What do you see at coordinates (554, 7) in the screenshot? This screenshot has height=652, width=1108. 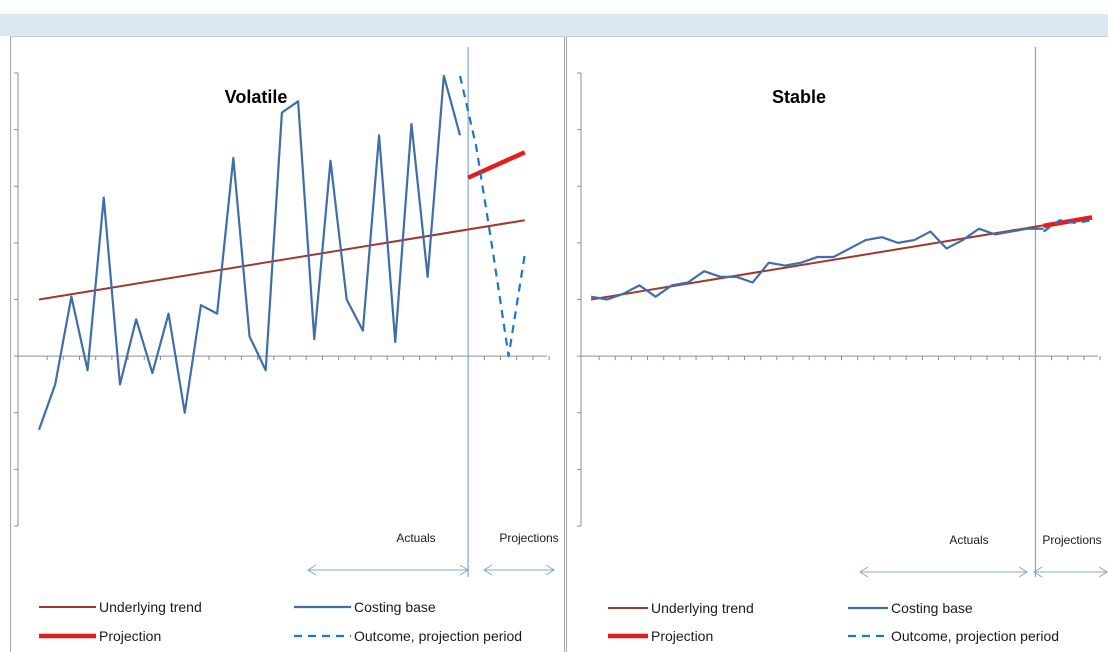 I see `top-margin` at bounding box center [554, 7].